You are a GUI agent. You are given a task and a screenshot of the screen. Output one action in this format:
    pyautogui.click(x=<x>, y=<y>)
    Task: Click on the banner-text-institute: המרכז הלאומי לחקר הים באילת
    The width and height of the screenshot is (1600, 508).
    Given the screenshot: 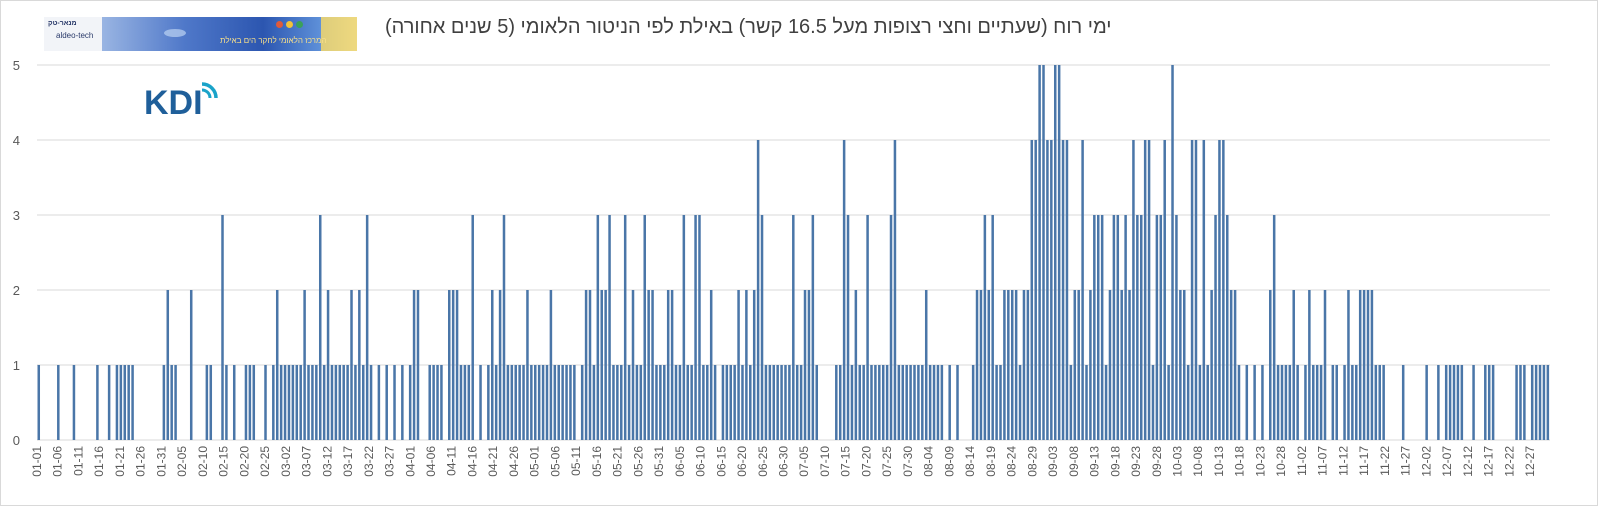 What is the action you would take?
    pyautogui.click(x=273, y=40)
    